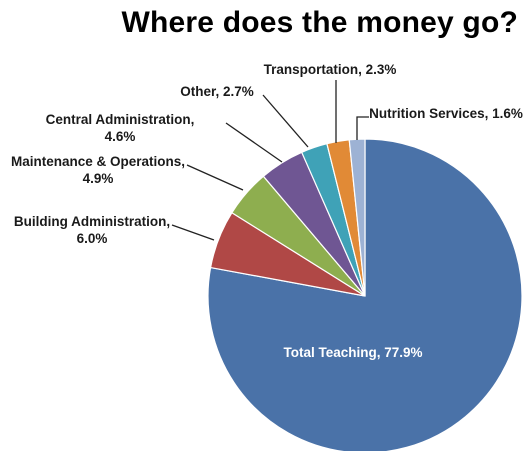  I want to click on leader-line-nutrition-services, so click(362, 128).